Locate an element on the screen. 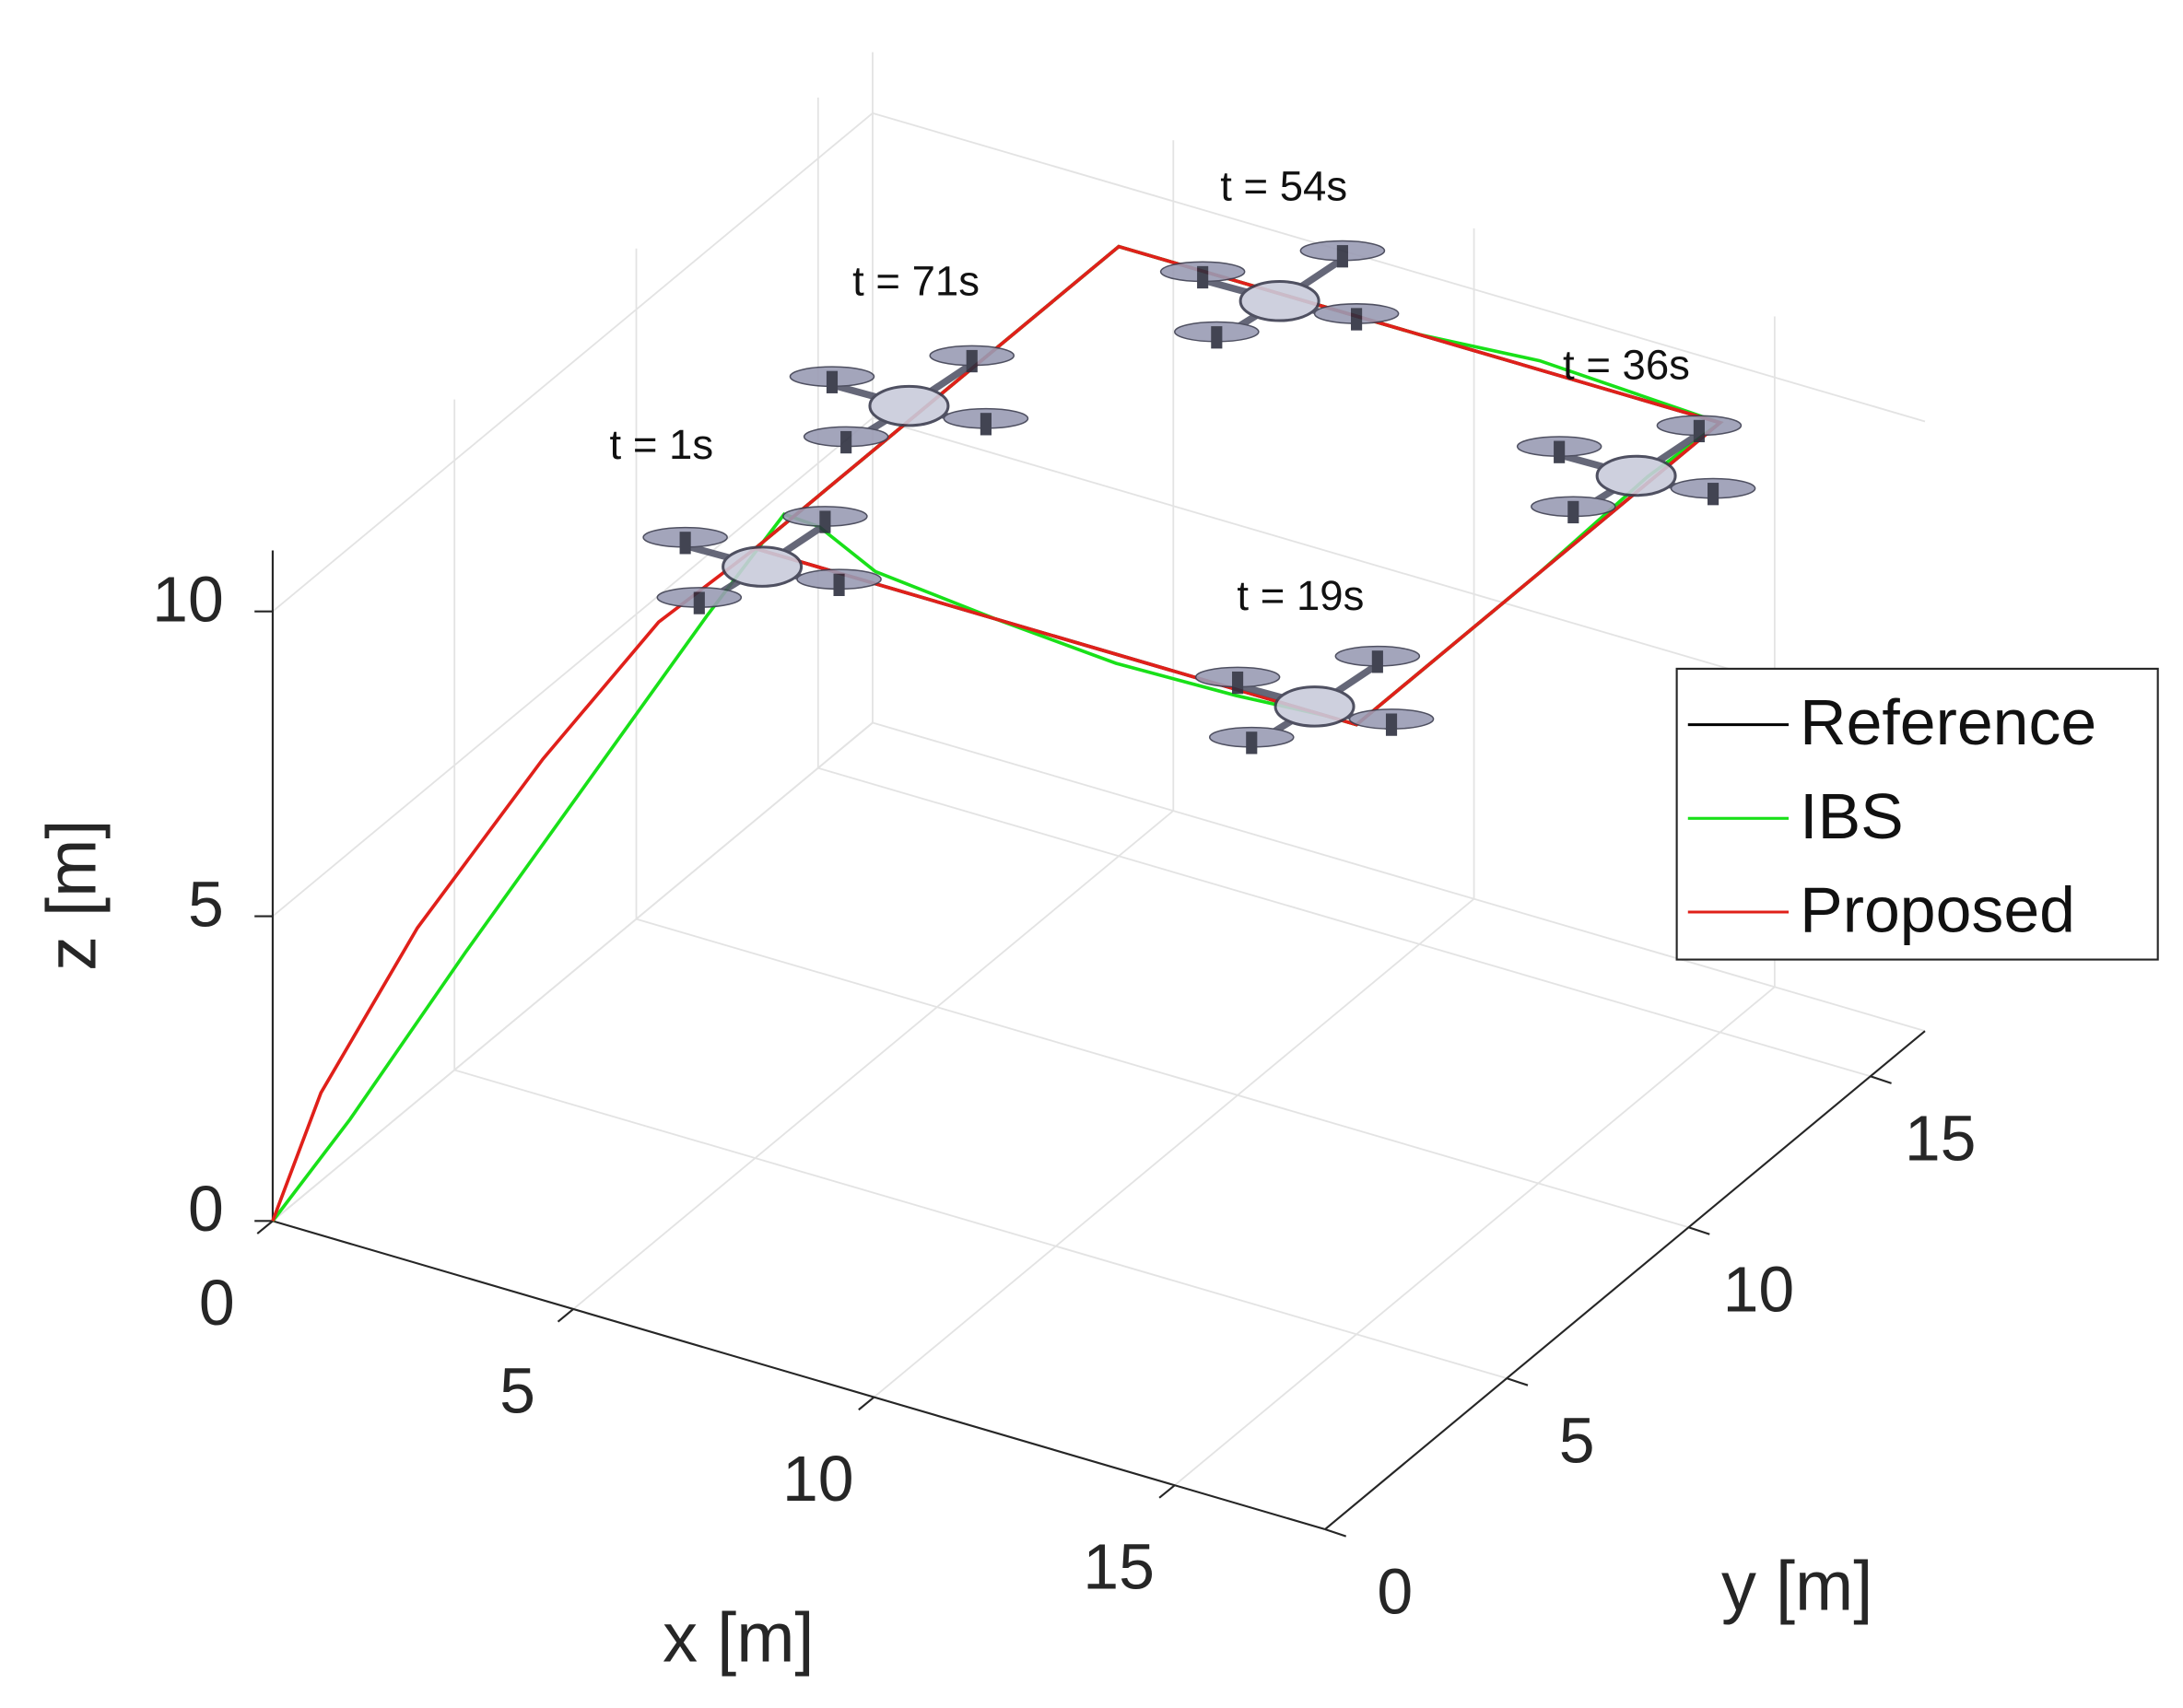  z-tick-label: 10 is located at coordinates (188, 600).